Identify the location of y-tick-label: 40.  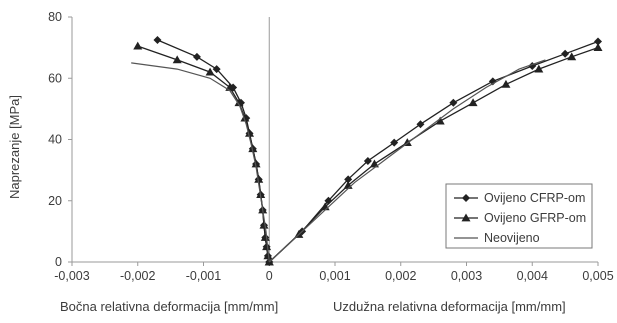
(55, 140).